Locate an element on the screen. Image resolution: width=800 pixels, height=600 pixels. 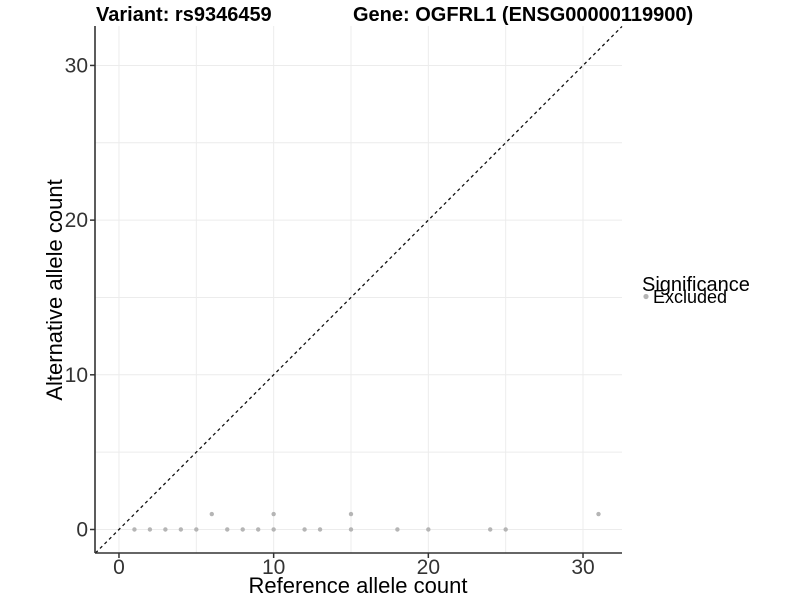
y-tick-label: 0 is located at coordinates (82, 529).